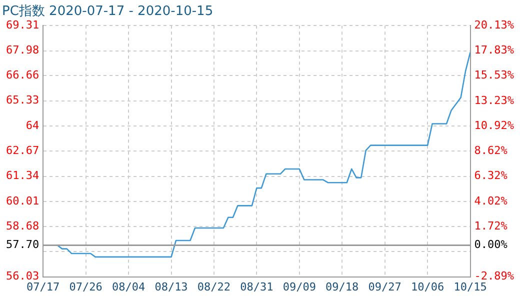  I want to click on x-tick-label: 08/13, so click(171, 287).